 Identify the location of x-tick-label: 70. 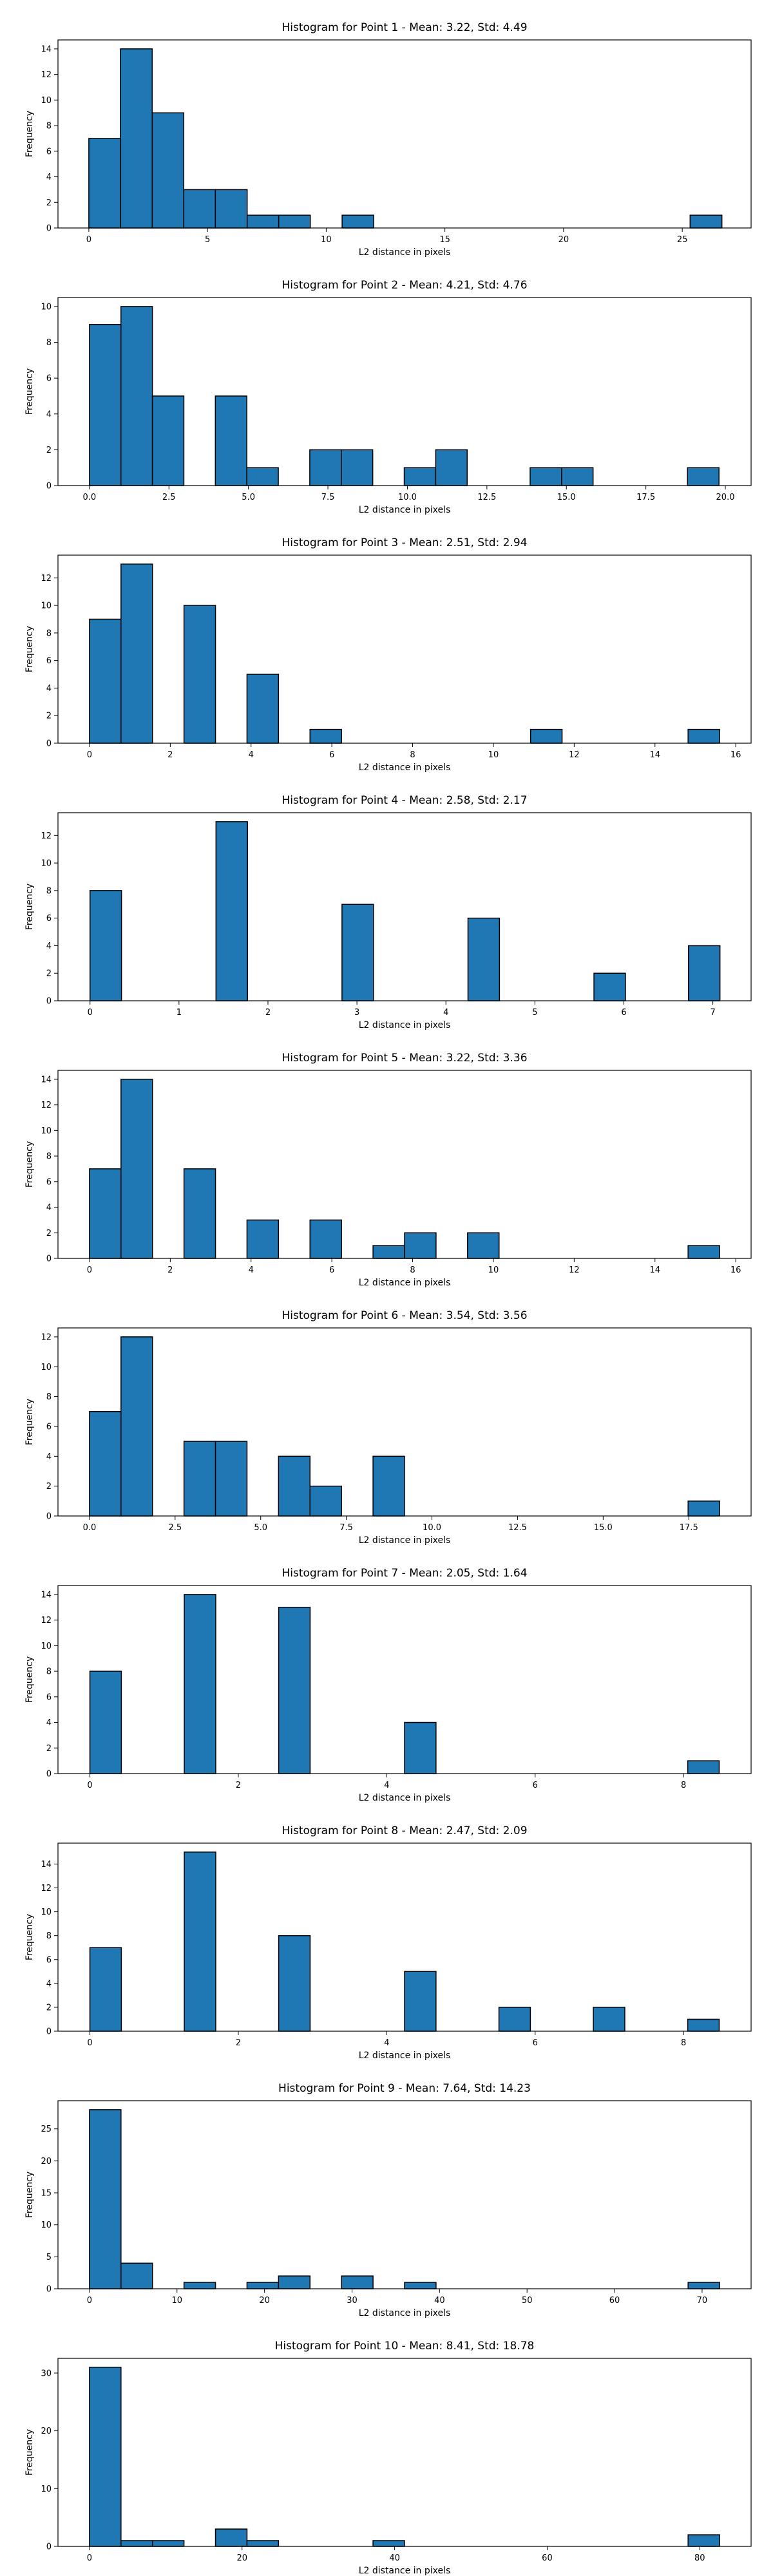
(702, 2301).